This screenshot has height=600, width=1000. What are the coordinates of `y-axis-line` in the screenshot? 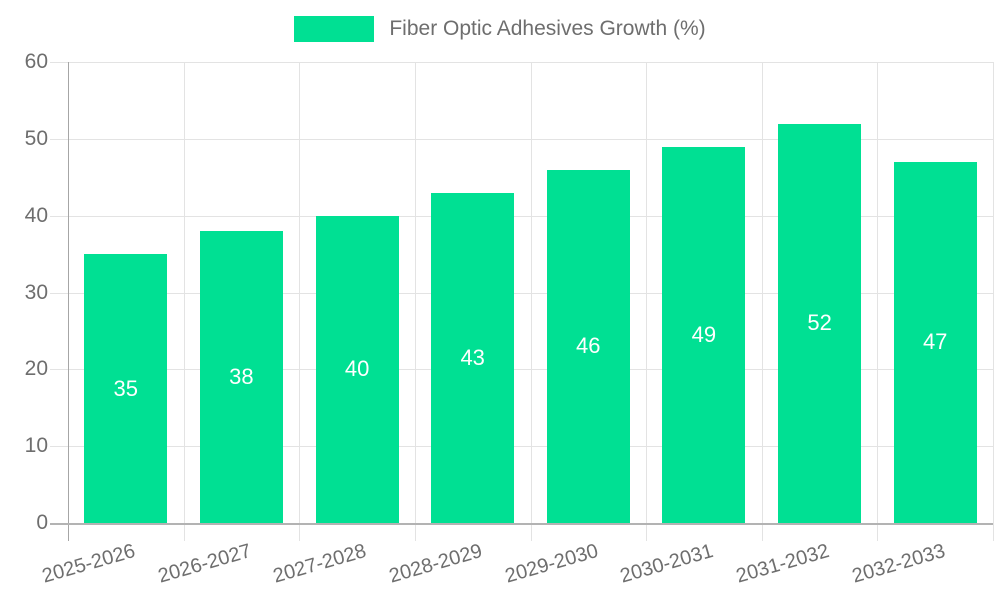 It's located at (68, 301).